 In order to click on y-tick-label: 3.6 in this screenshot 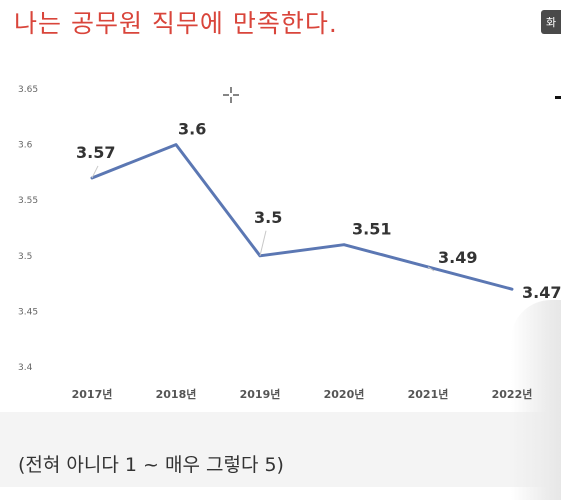, I will do `click(25, 146)`.